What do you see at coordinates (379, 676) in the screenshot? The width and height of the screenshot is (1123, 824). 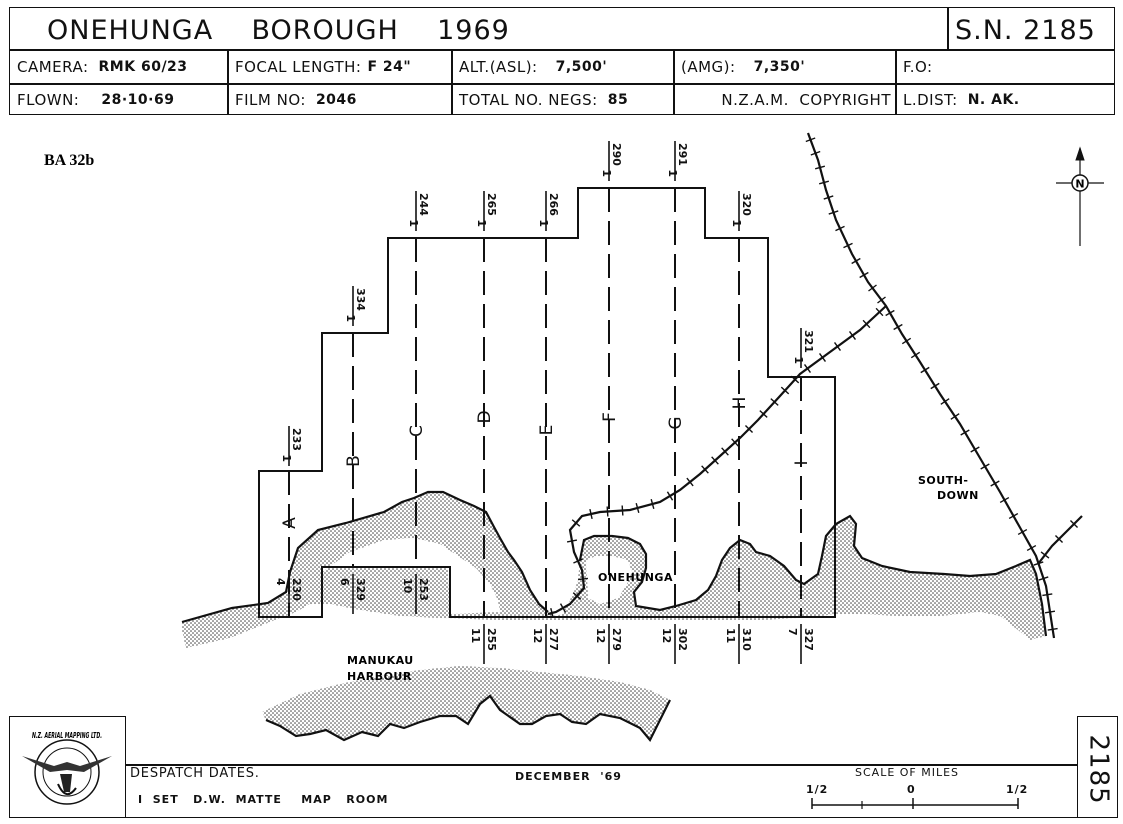 I see `place-manukau-2: HARBOUR` at bounding box center [379, 676].